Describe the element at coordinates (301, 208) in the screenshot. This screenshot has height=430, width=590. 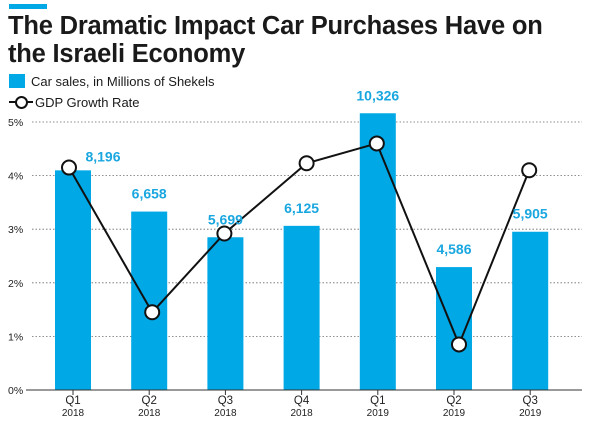
I see `bar-value-label: 6,125` at that location.